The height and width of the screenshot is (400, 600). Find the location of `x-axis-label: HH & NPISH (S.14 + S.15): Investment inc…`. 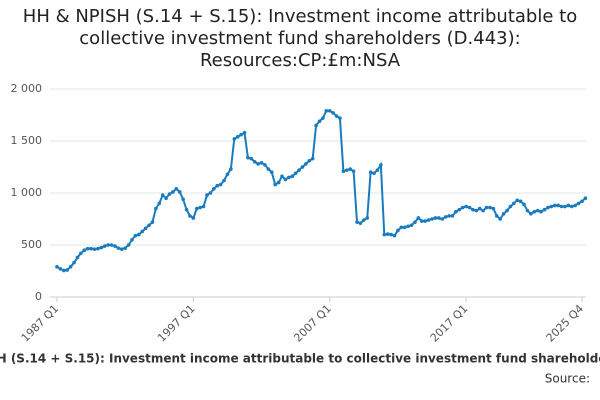

x-axis-label: HH & NPISH (S.14 + S.15): Investment inc… is located at coordinates (300, 359).